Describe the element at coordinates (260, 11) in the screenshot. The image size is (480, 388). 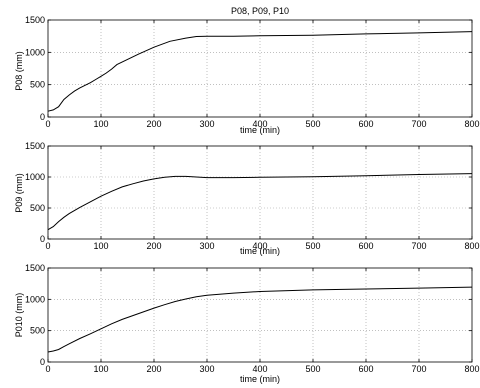
I see `chart-title: P08, P09, P10` at that location.